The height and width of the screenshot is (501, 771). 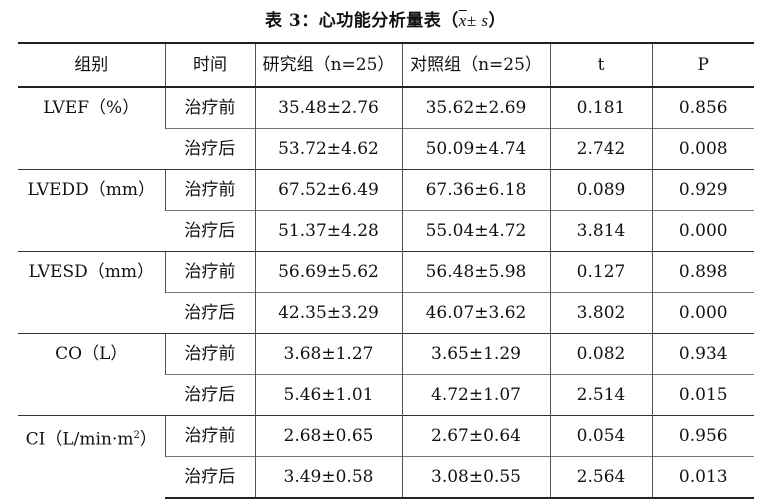 What do you see at coordinates (79, 439) in the screenshot?
I see `group-name-main: CI（L/min·m` at bounding box center [79, 439].